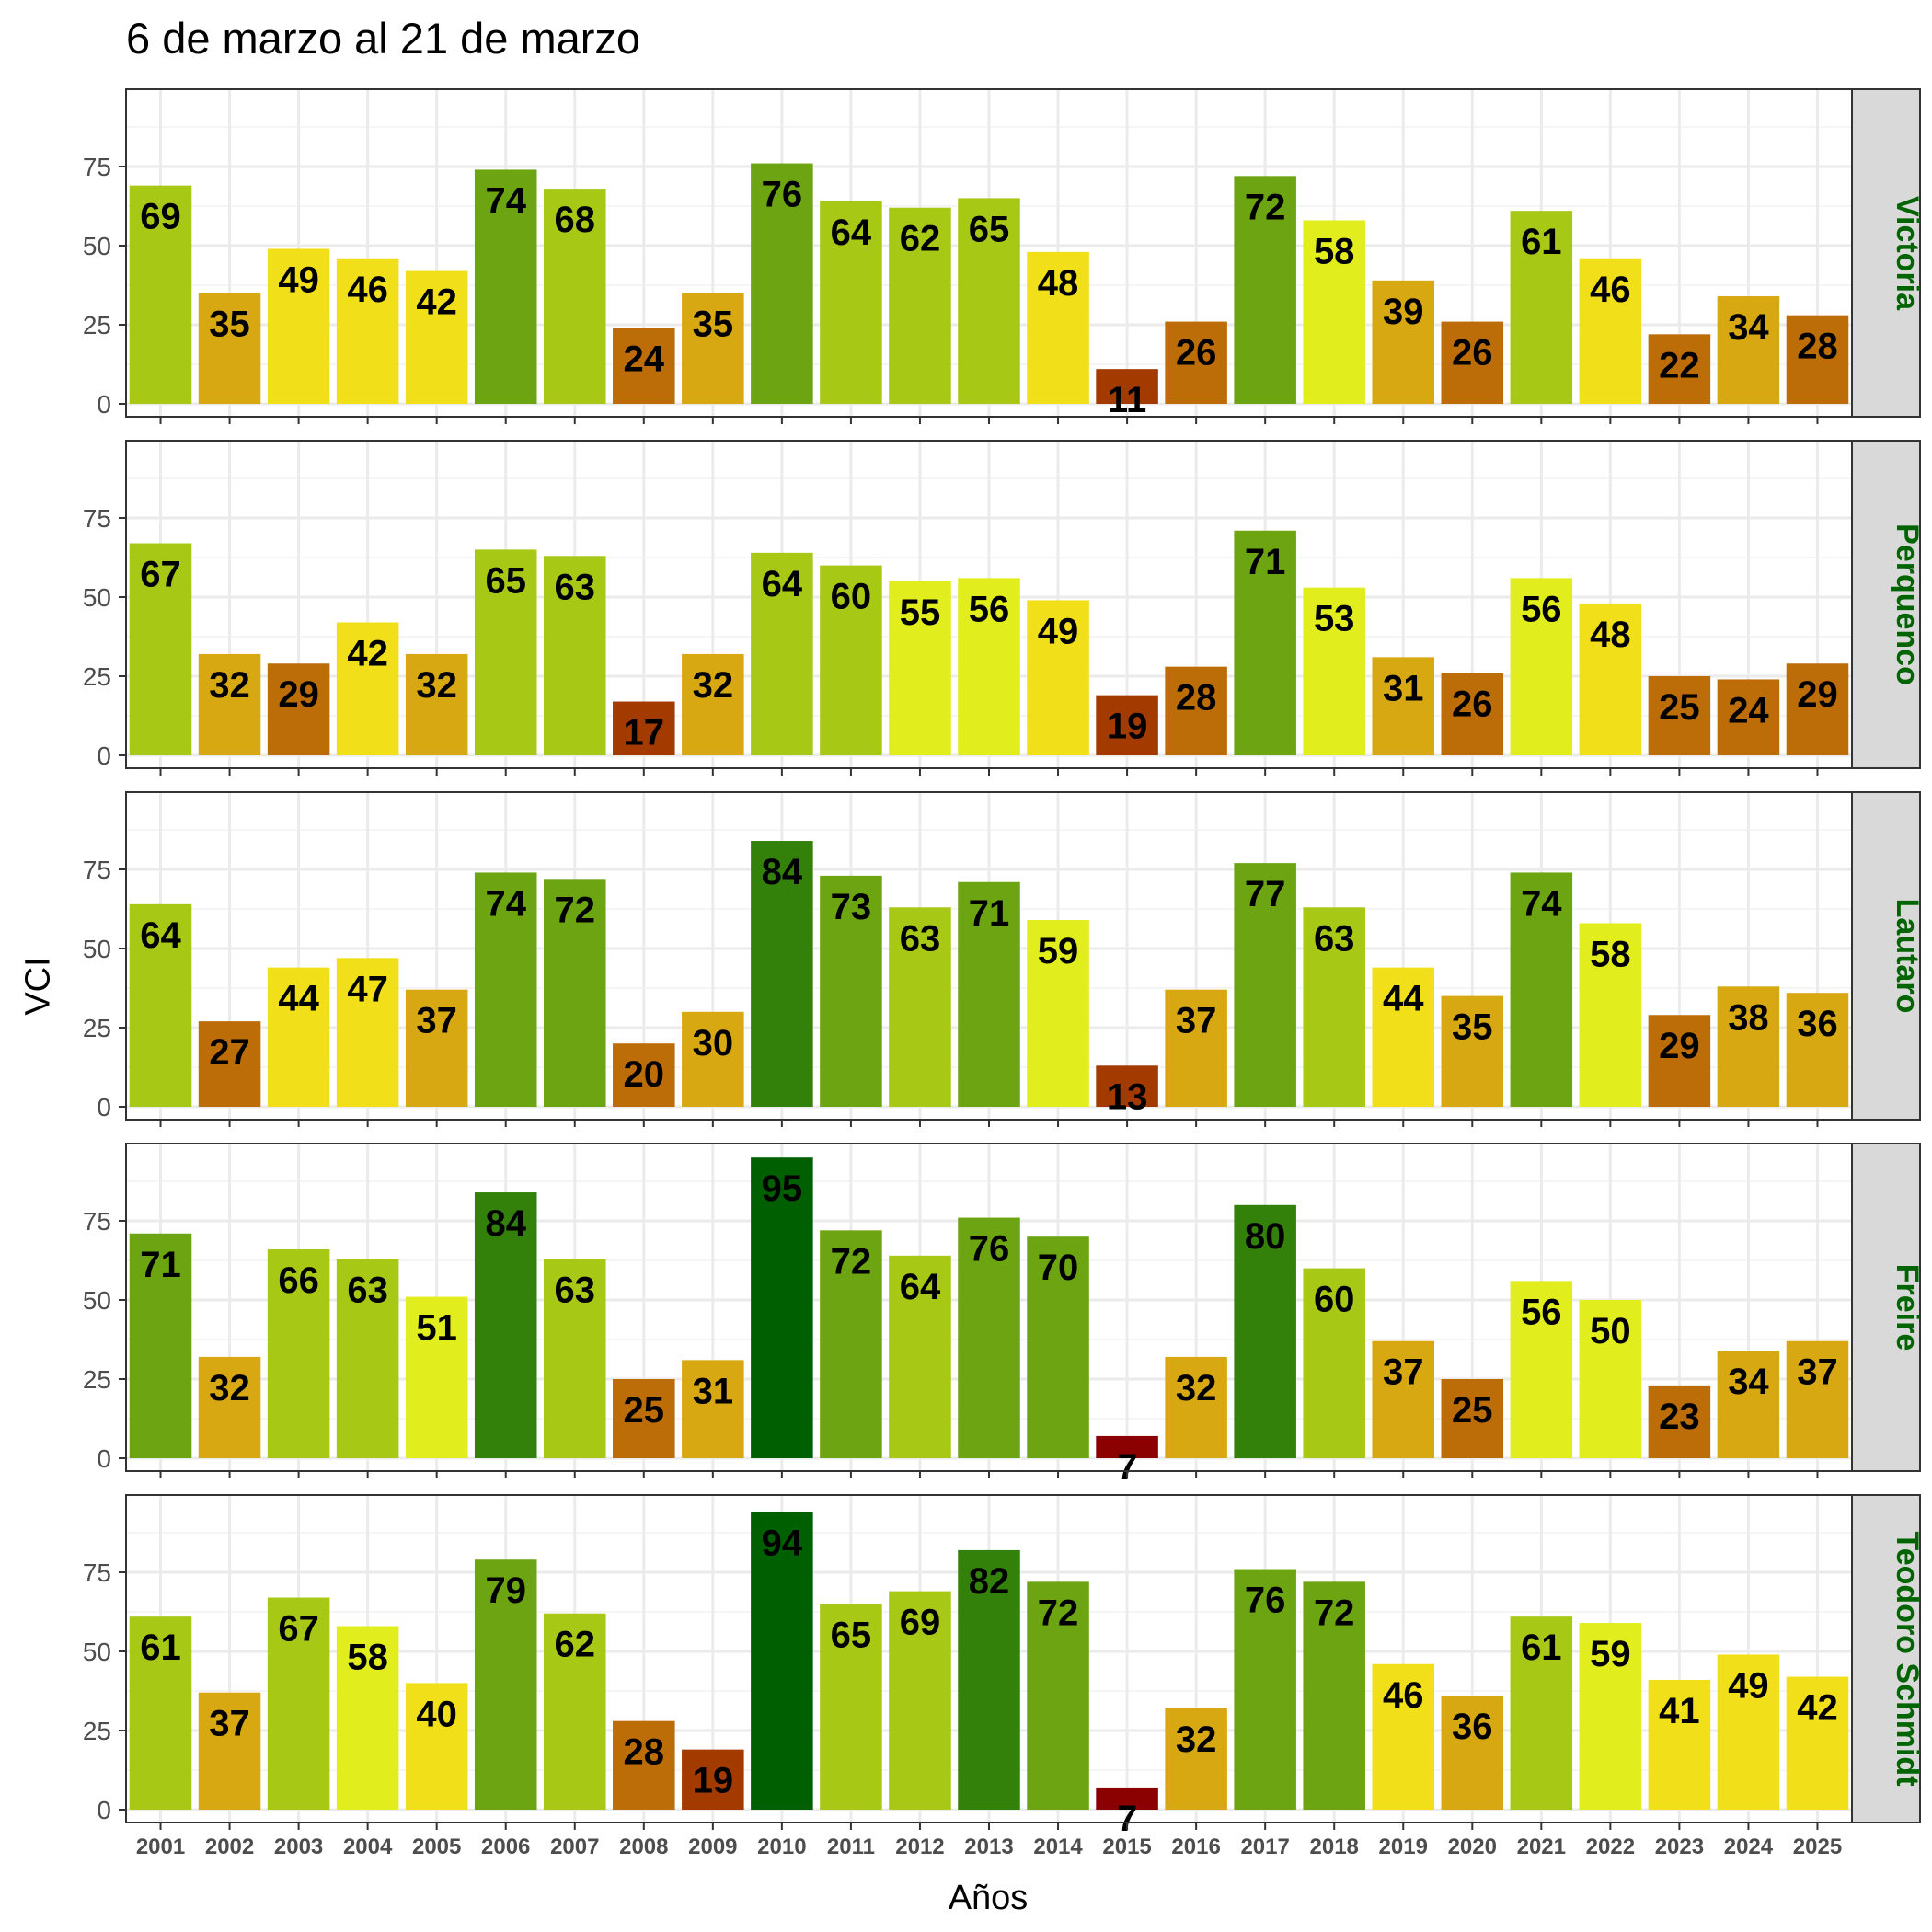 This screenshot has height=1932, width=1932. I want to click on data-label: 64, so click(782, 584).